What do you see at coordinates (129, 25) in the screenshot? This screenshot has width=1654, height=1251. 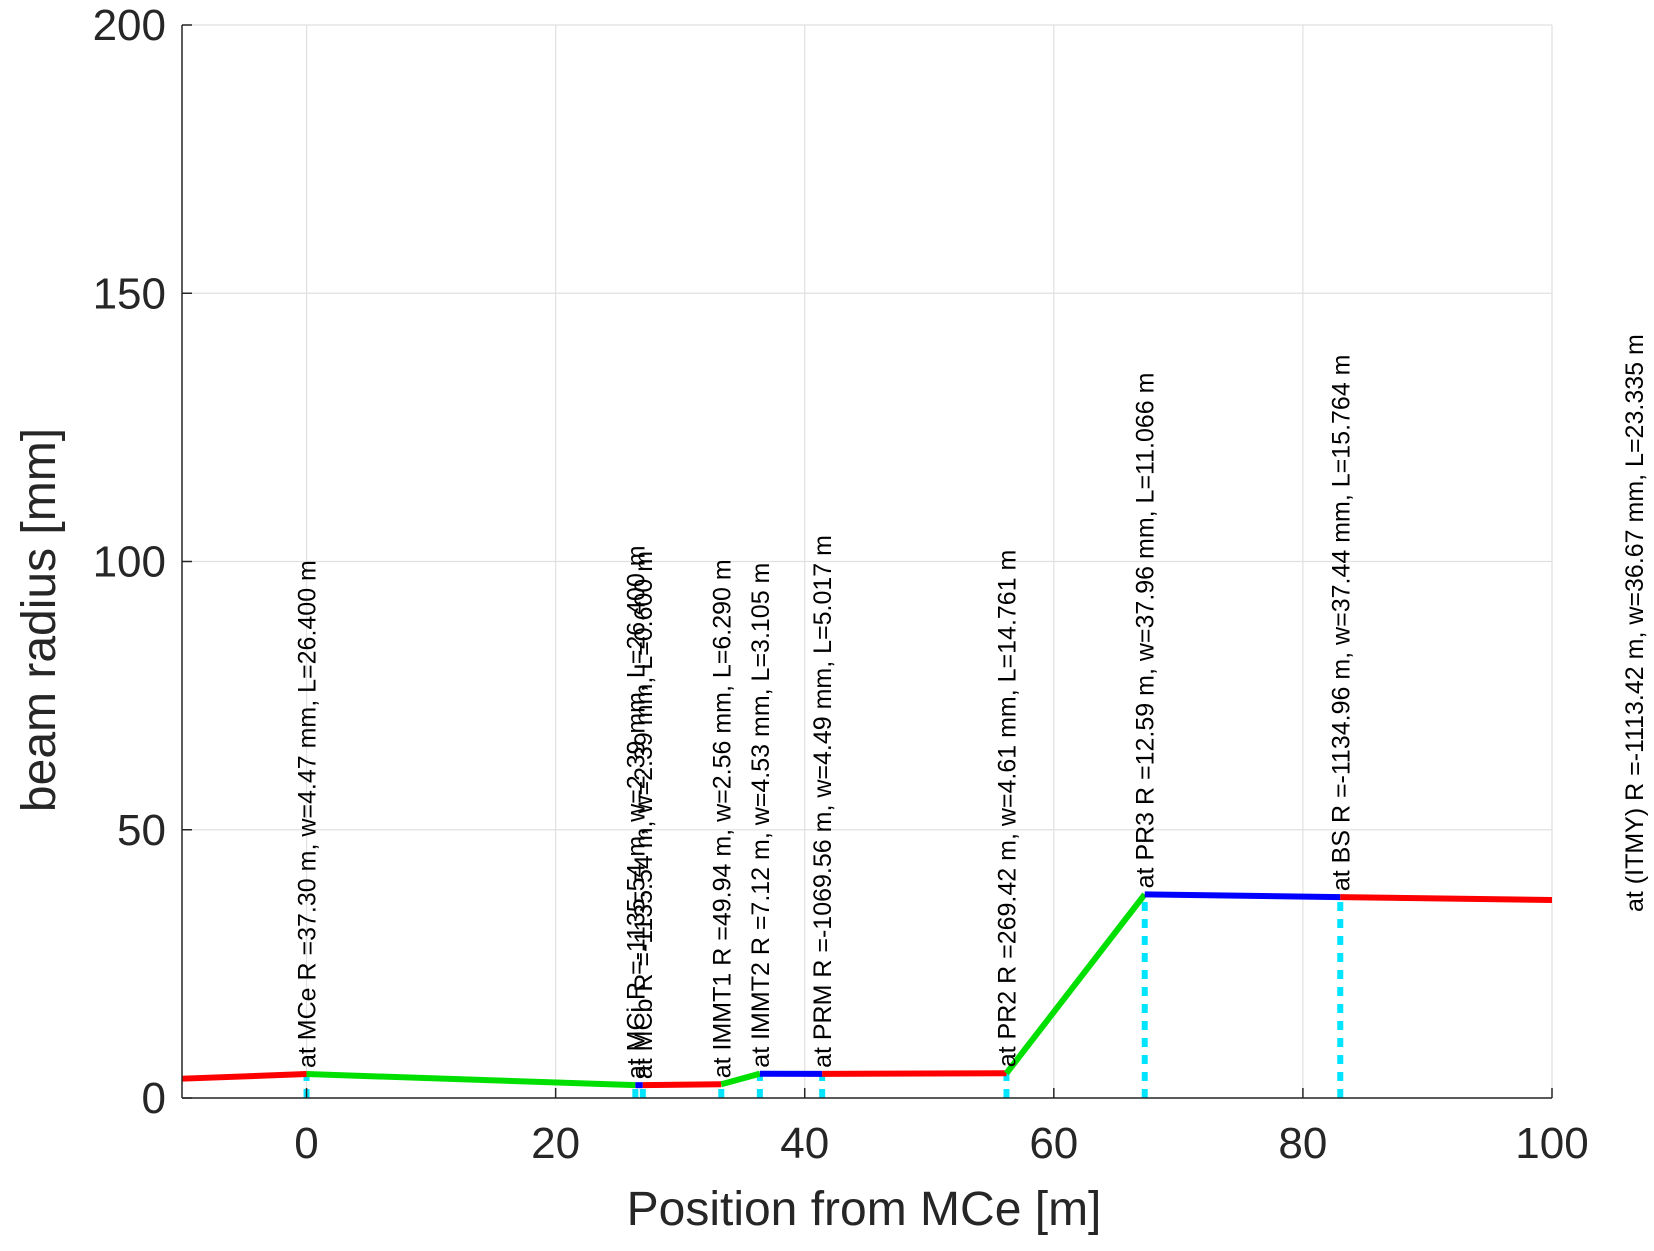 I see `y-tick-label: 200` at bounding box center [129, 25].